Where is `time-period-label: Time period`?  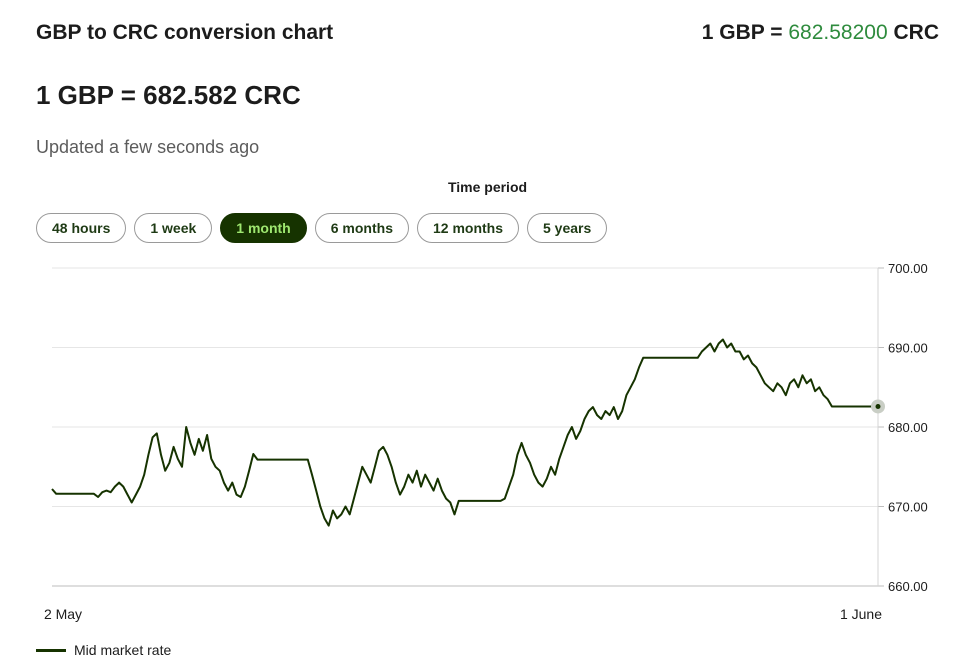
time-period-label: Time period is located at coordinates (487, 187).